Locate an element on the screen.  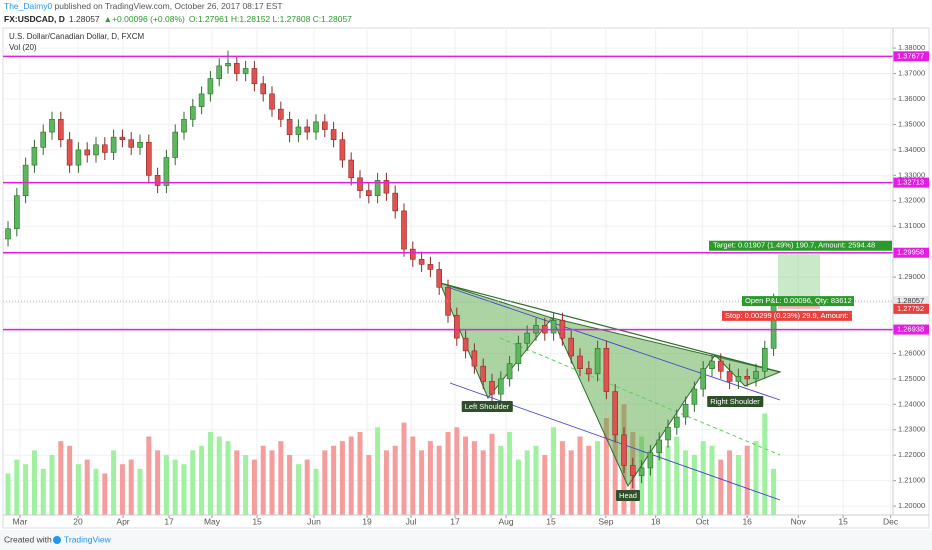
stop-label: Stop: 0.00299 (0.23%) 29.9, Amount: 750 is located at coordinates (794, 315).